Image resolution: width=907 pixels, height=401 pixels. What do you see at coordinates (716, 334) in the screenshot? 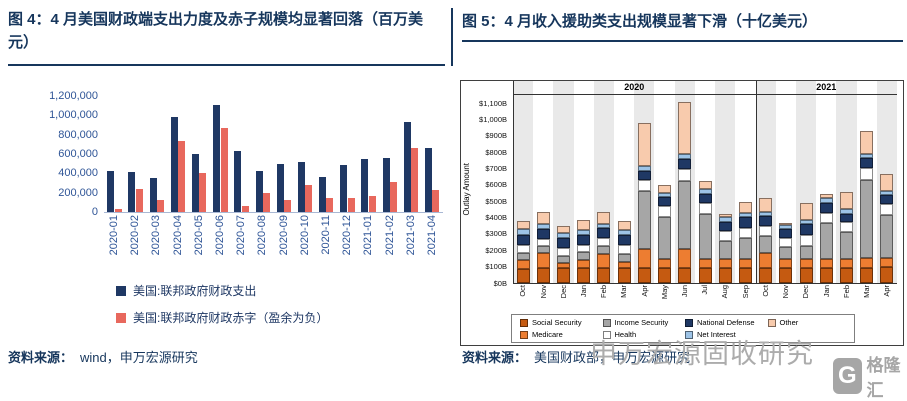
I see `legend-label: Net Interest` at bounding box center [716, 334].